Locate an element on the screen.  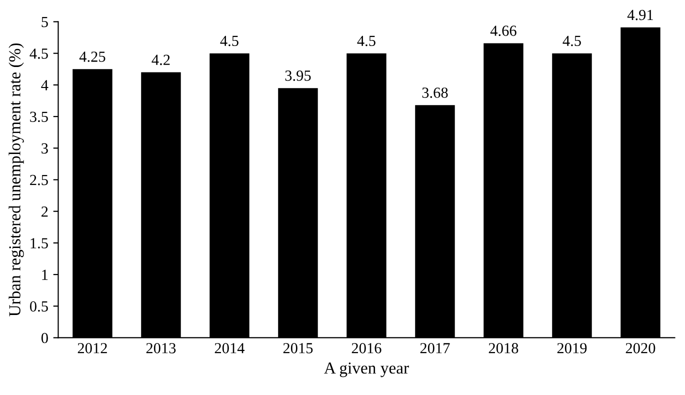
y-tick-label: 1 is located at coordinates (45, 275).